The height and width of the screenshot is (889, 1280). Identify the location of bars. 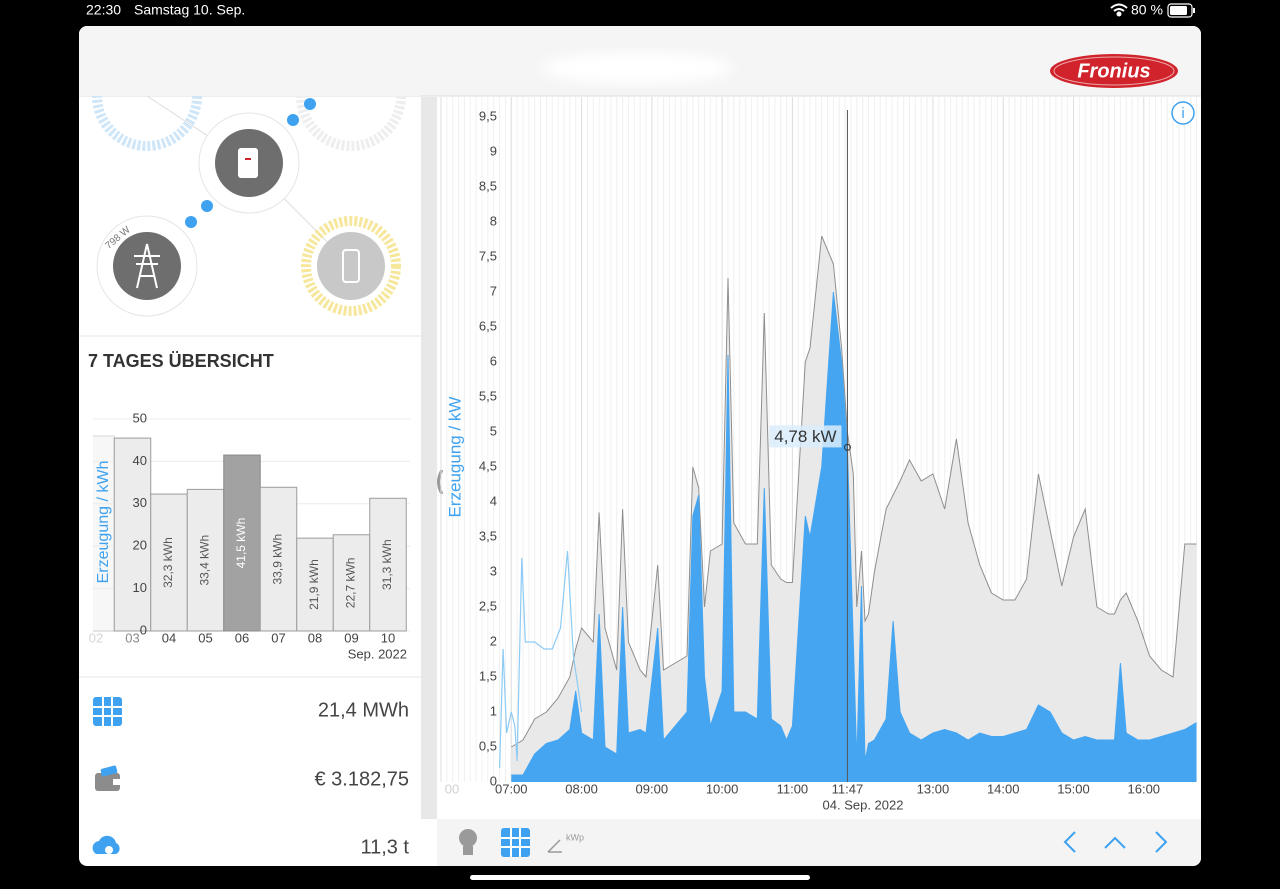
(250, 533).